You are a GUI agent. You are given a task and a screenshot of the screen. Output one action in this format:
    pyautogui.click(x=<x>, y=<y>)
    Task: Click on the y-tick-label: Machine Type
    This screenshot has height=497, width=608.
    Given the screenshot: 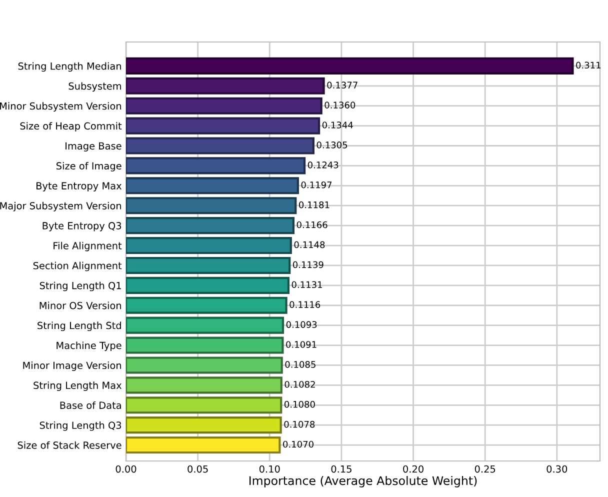 What is the action you would take?
    pyautogui.click(x=89, y=346)
    